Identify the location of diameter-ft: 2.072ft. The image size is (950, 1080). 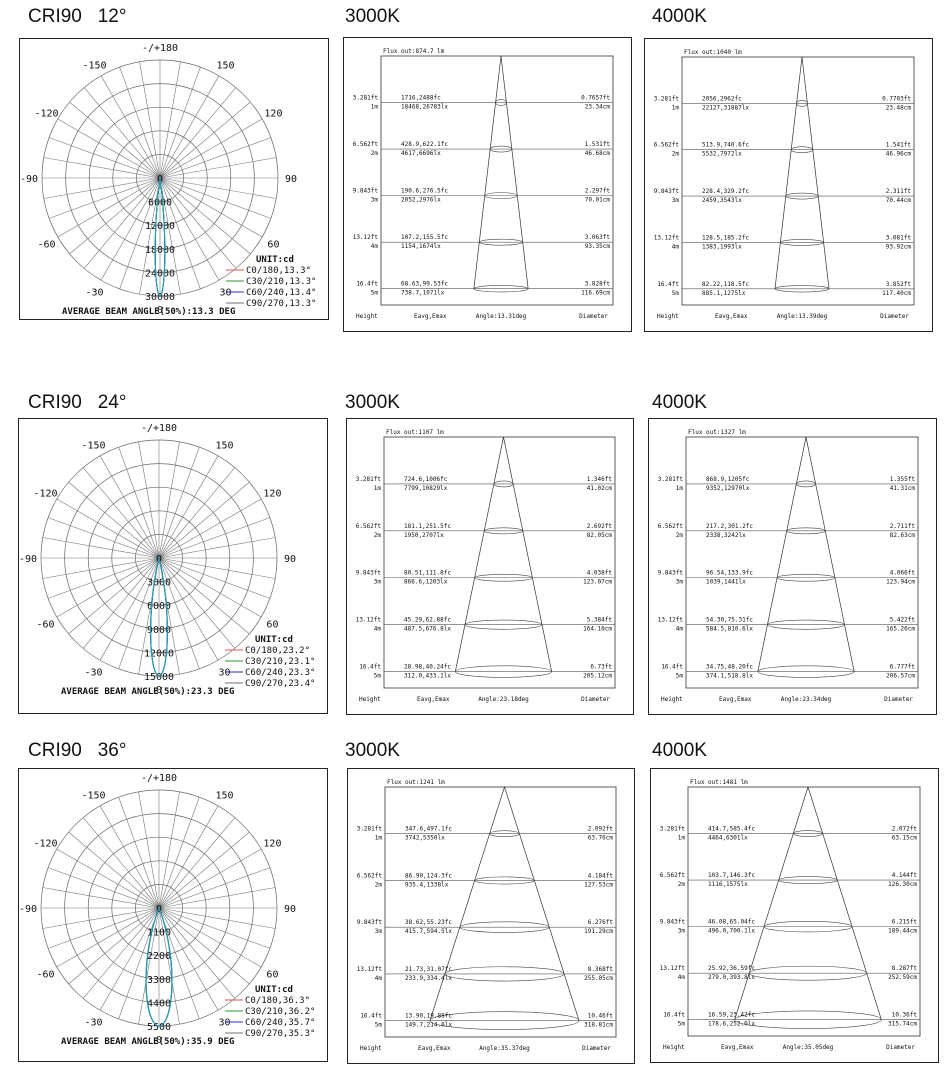
(905, 829).